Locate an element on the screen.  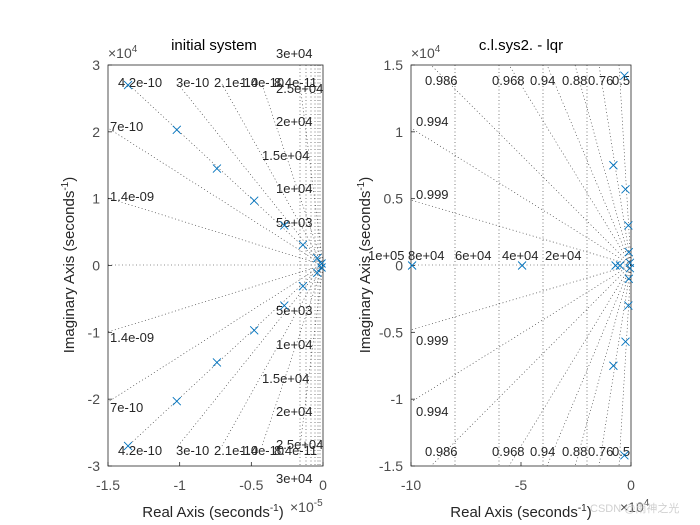
frequency-label: 3e+04 is located at coordinates (294, 53).